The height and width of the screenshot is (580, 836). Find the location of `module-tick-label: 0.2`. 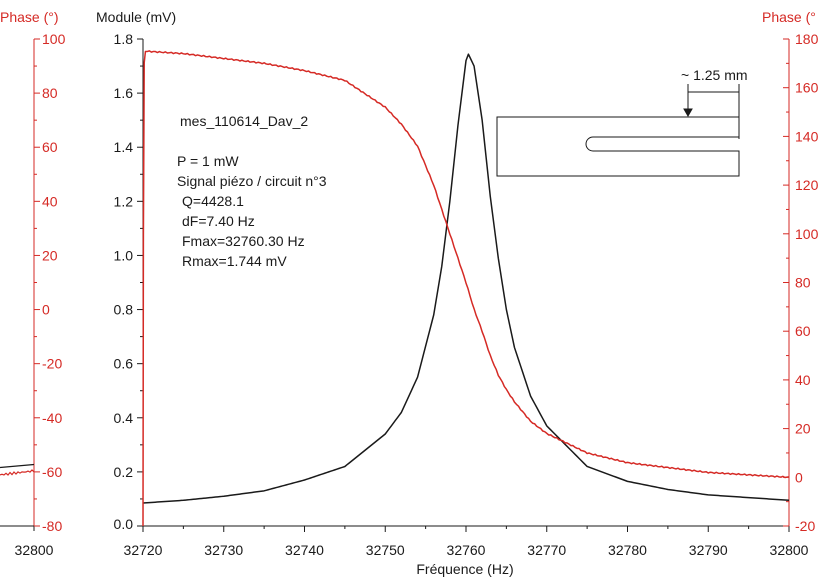

module-tick-label: 0.2 is located at coordinates (124, 472).